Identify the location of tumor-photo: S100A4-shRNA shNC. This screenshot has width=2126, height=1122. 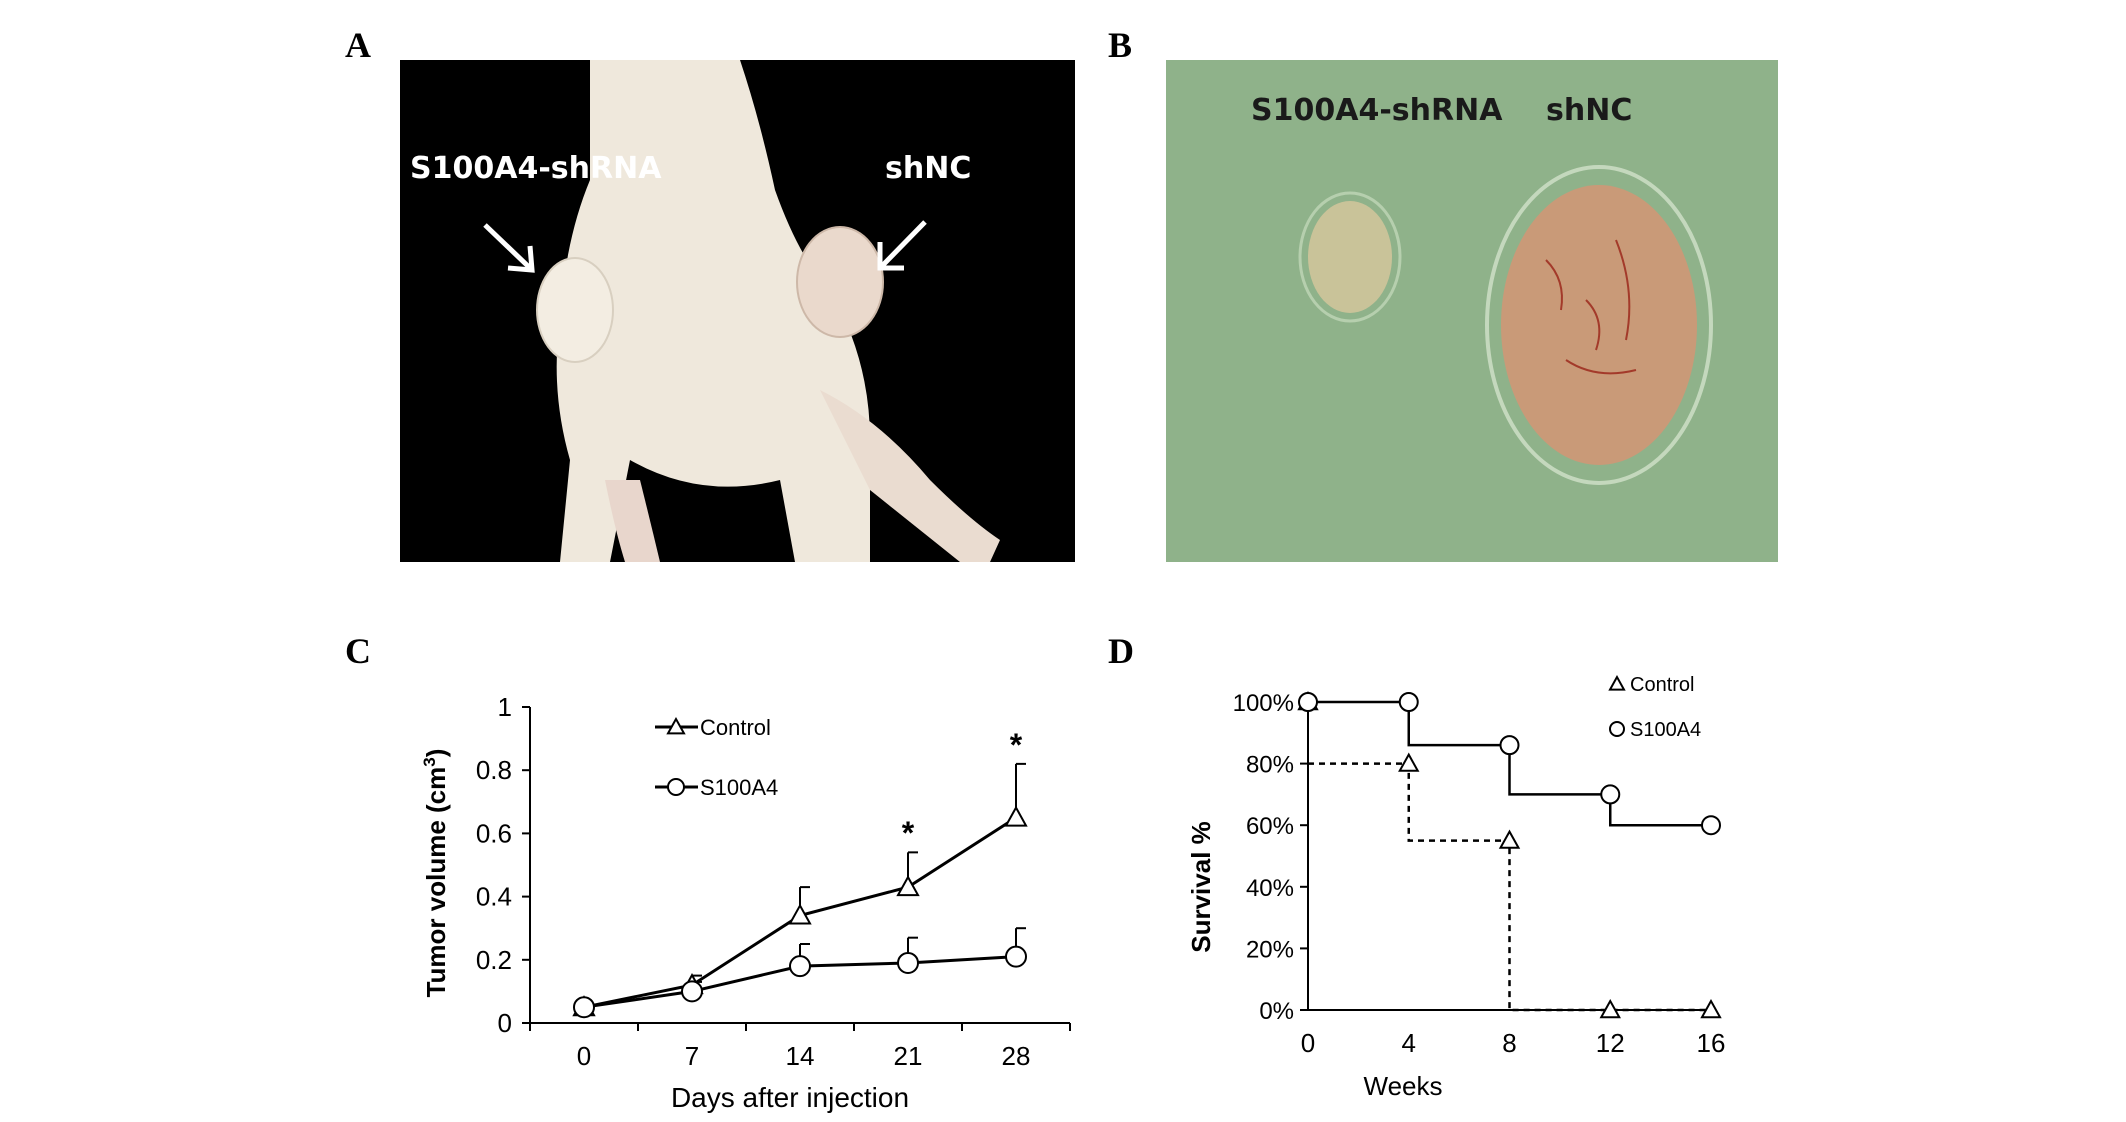
(1472, 311).